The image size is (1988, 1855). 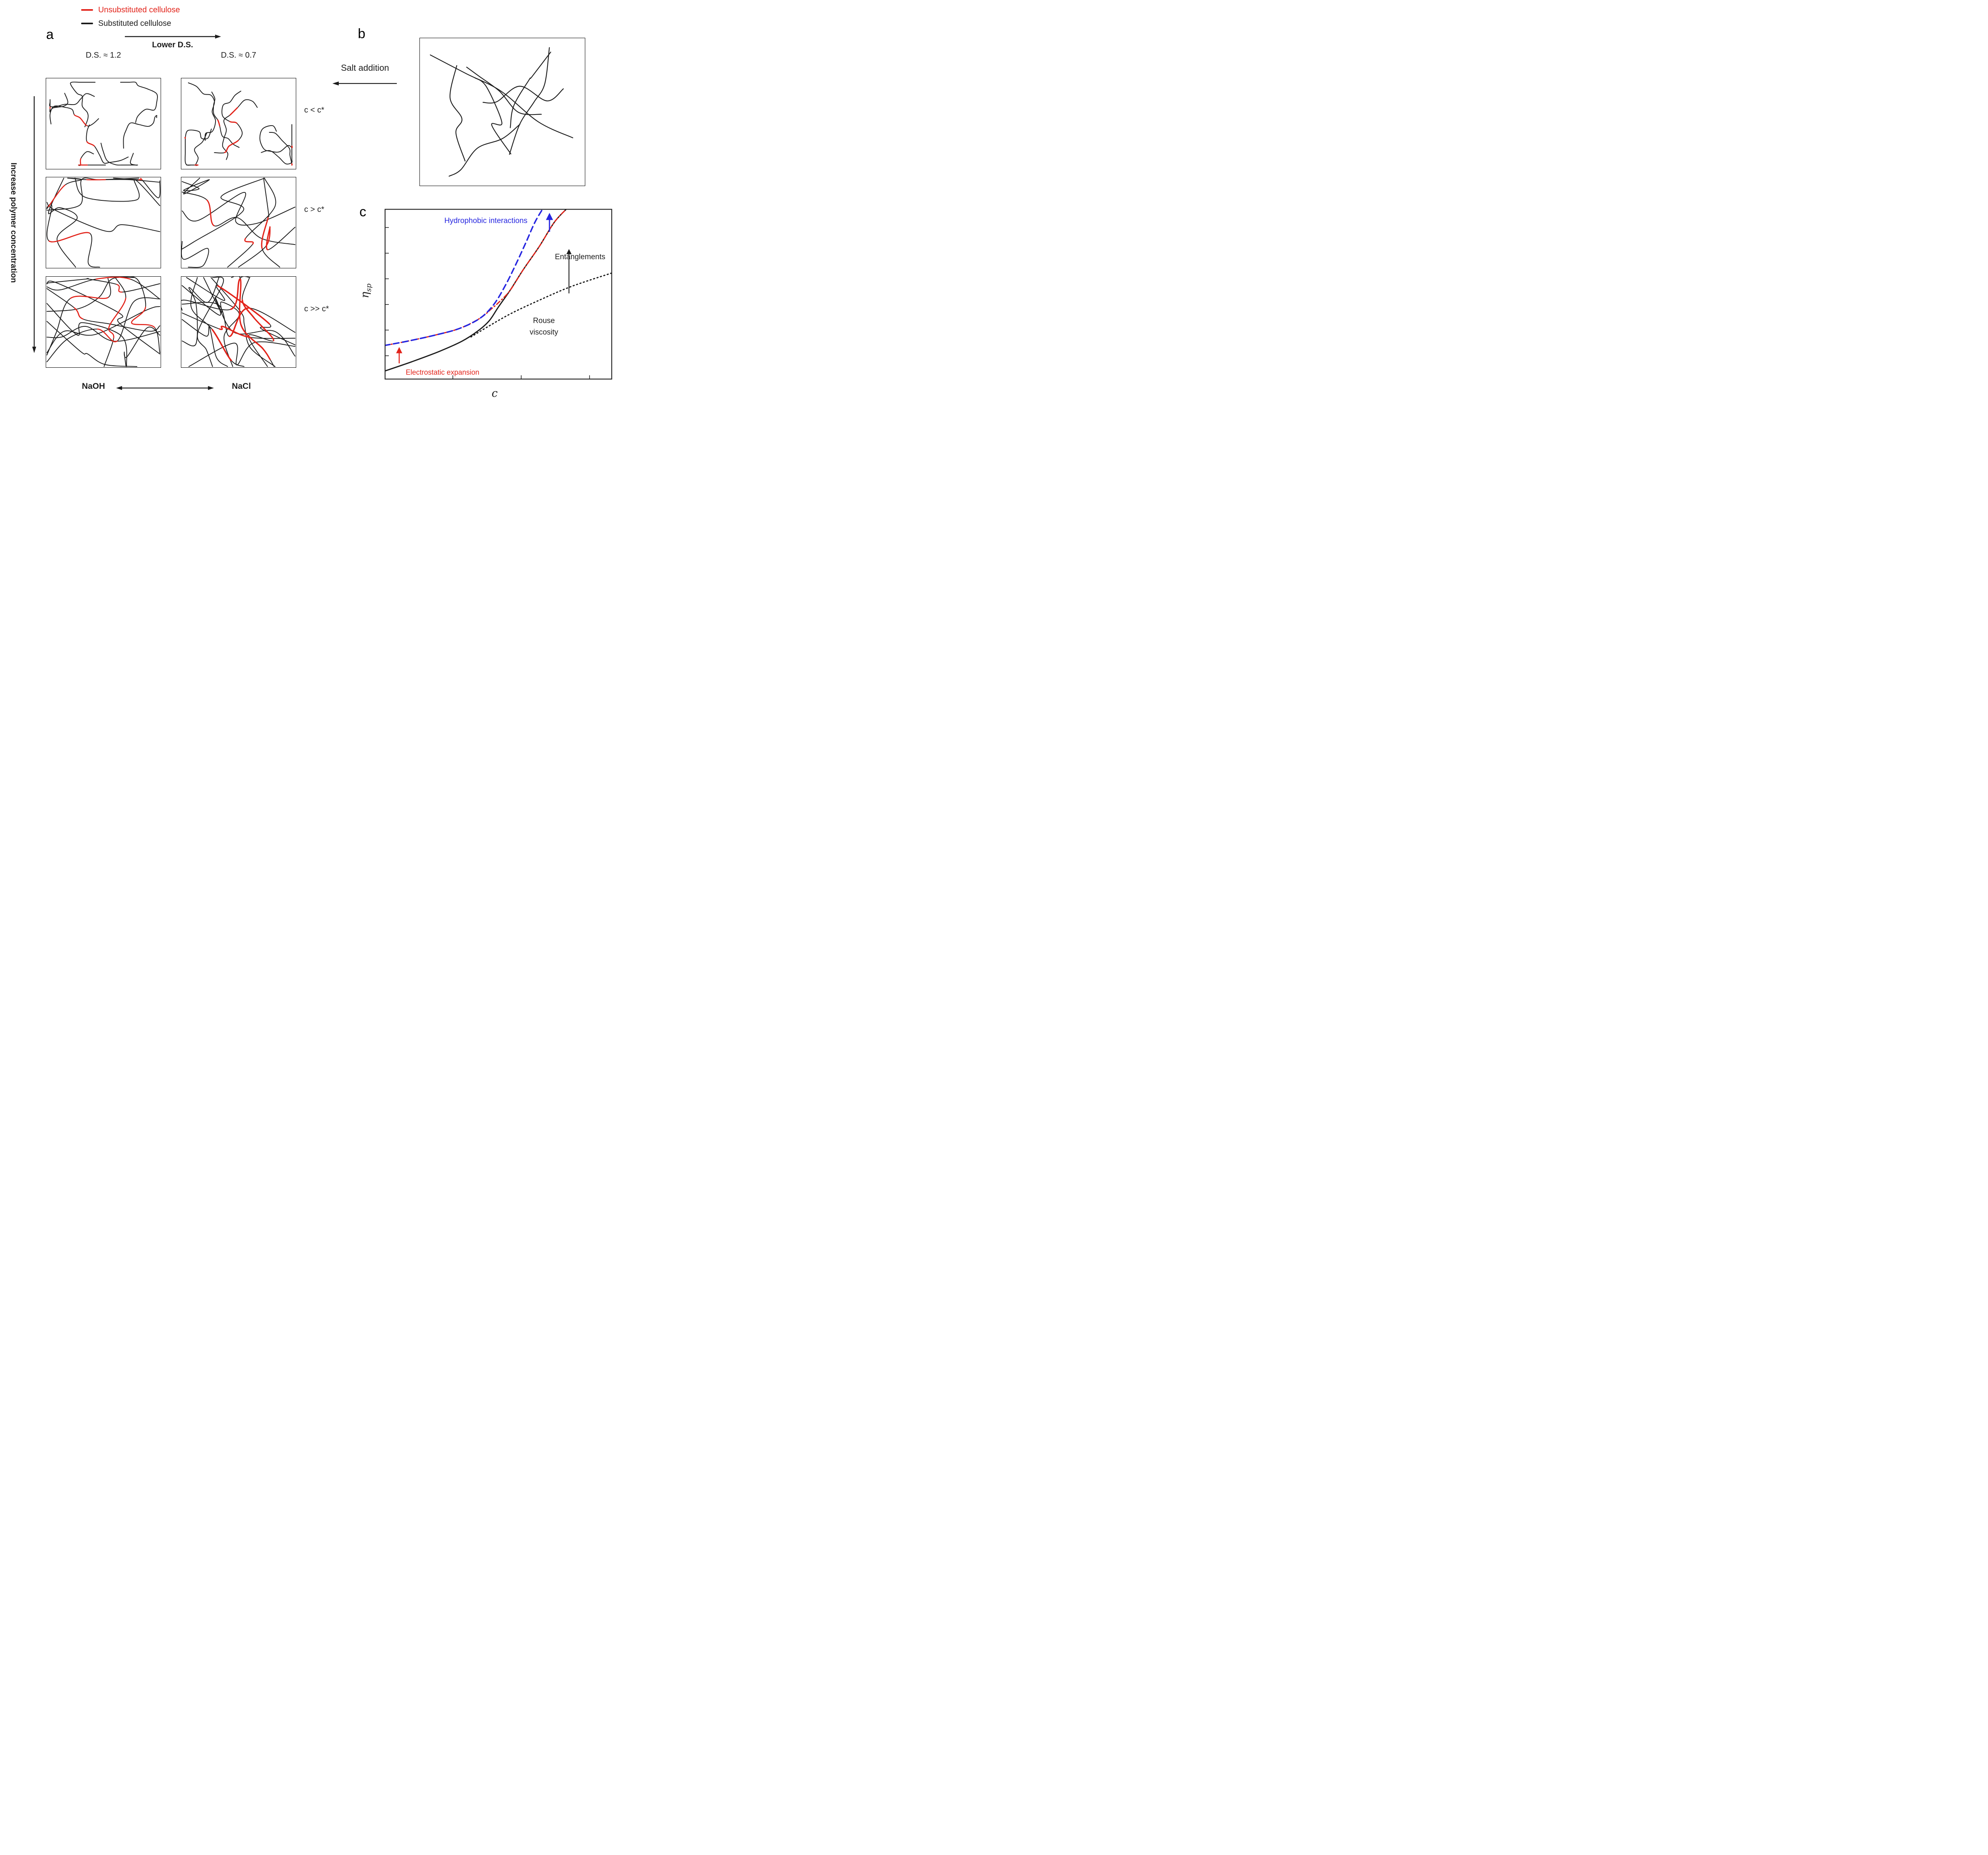 I want to click on salt-addition-label: Salt addition, so click(x=365, y=68).